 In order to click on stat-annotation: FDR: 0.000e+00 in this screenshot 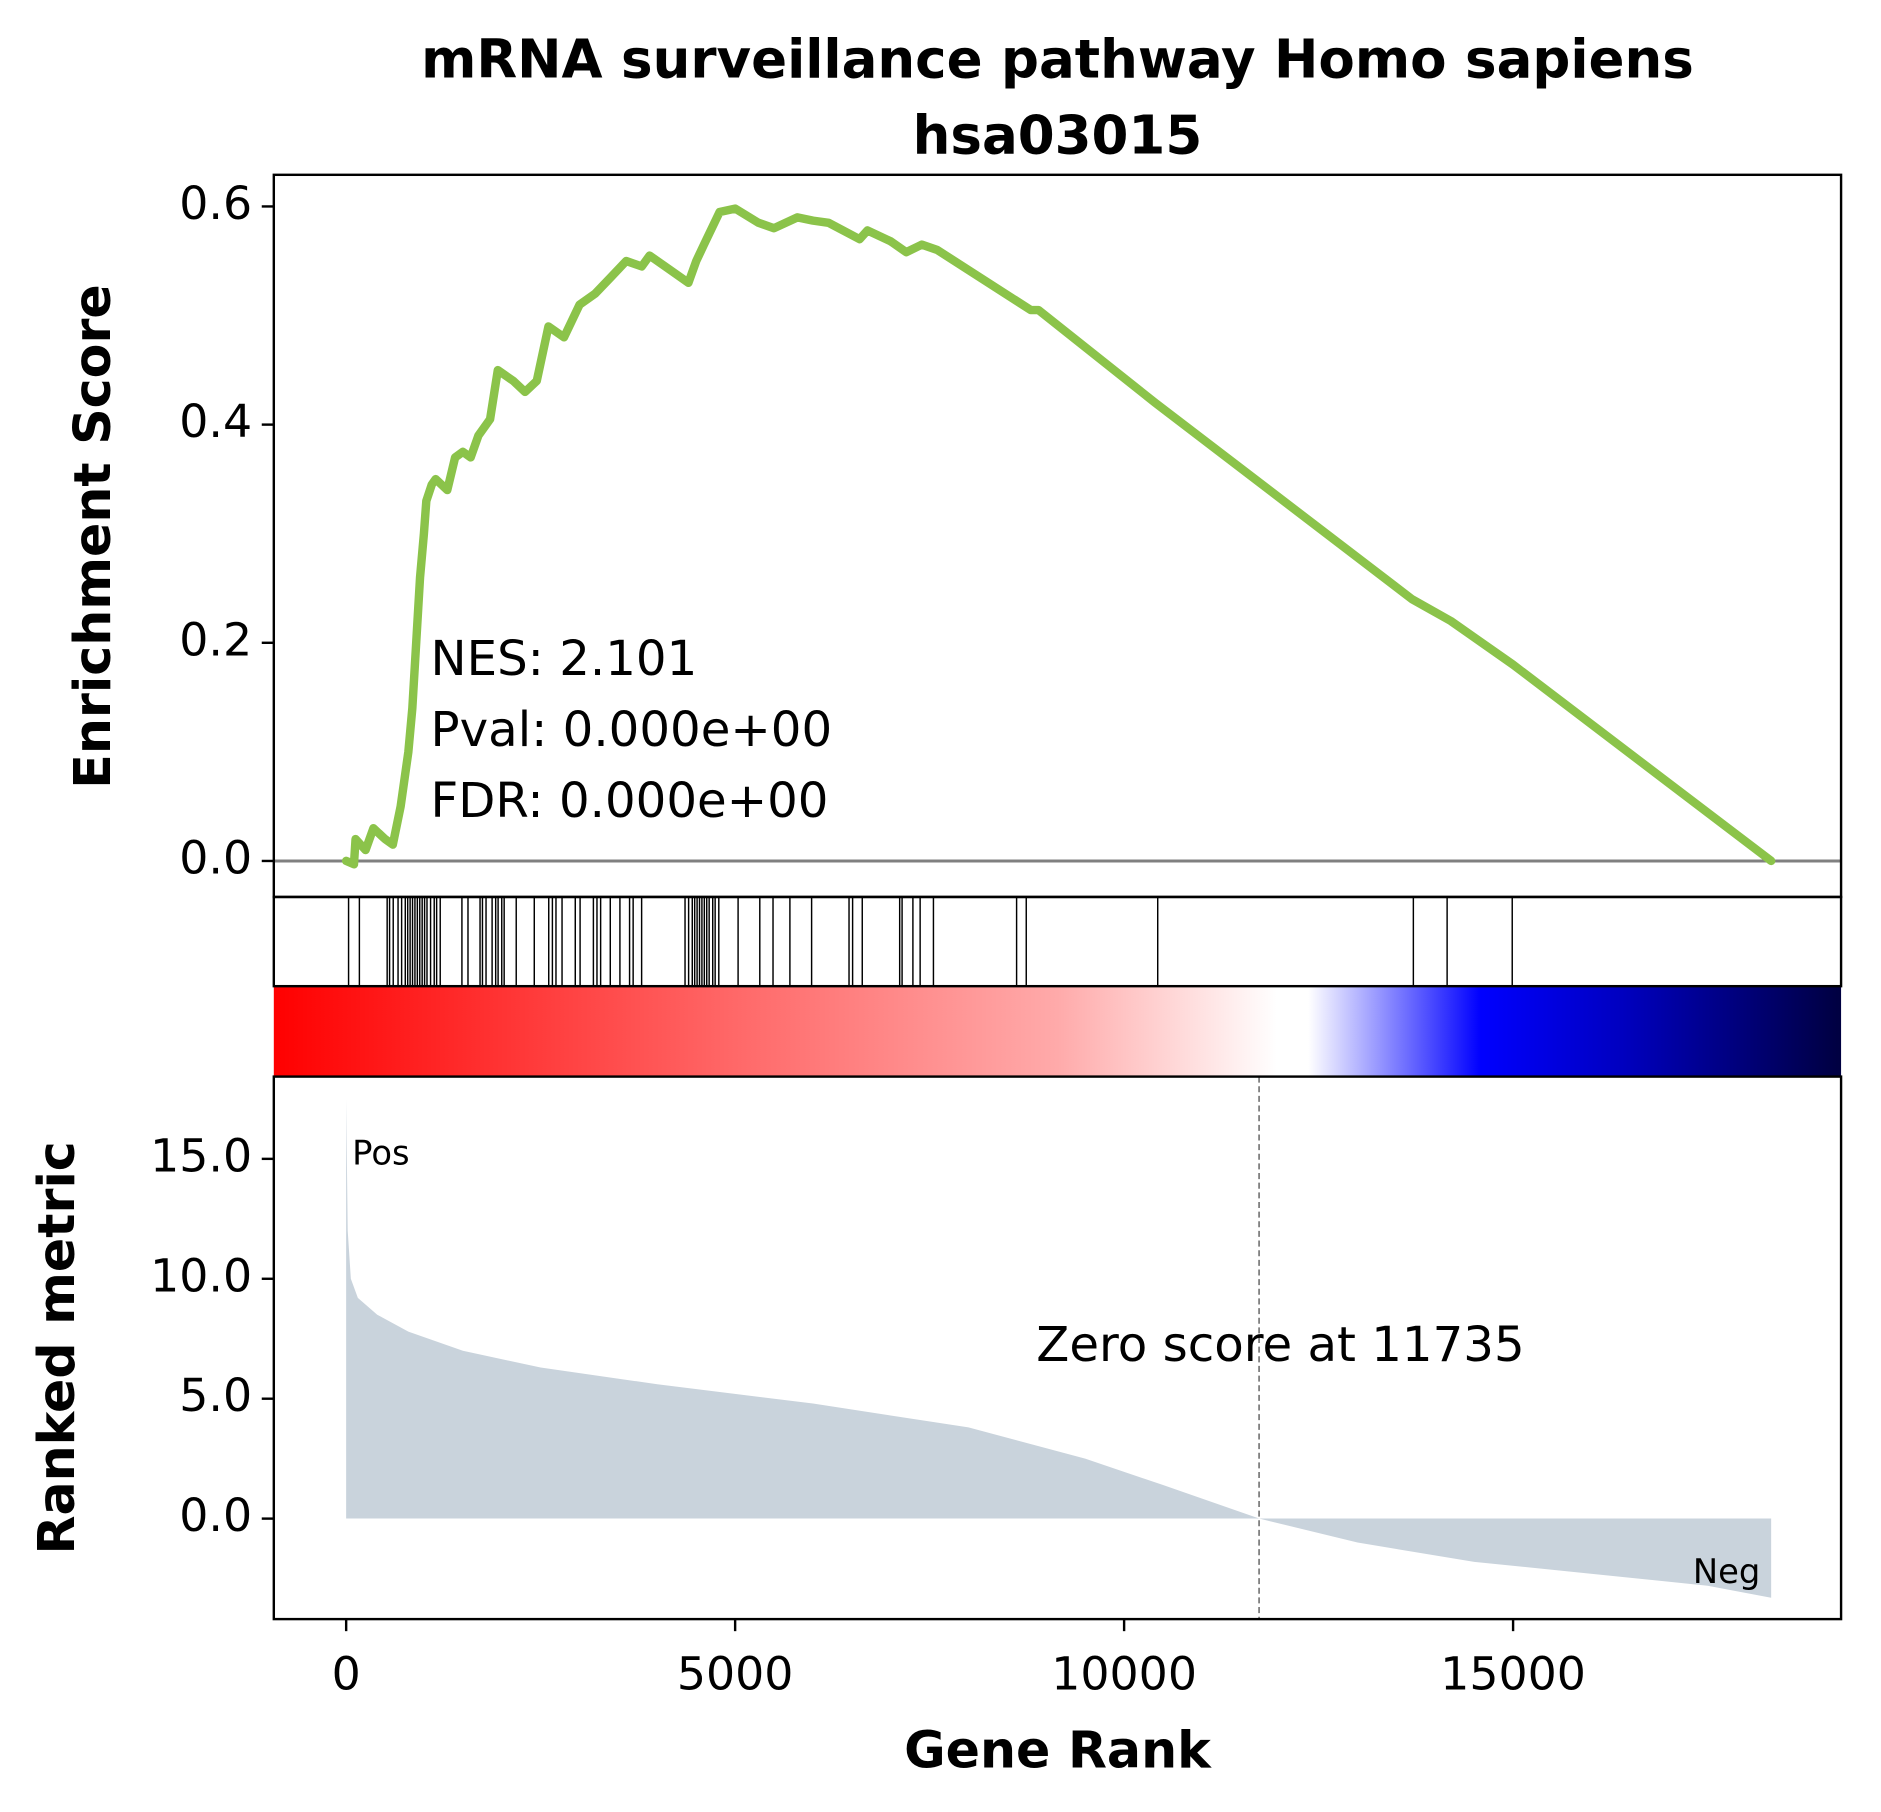, I will do `click(630, 801)`.